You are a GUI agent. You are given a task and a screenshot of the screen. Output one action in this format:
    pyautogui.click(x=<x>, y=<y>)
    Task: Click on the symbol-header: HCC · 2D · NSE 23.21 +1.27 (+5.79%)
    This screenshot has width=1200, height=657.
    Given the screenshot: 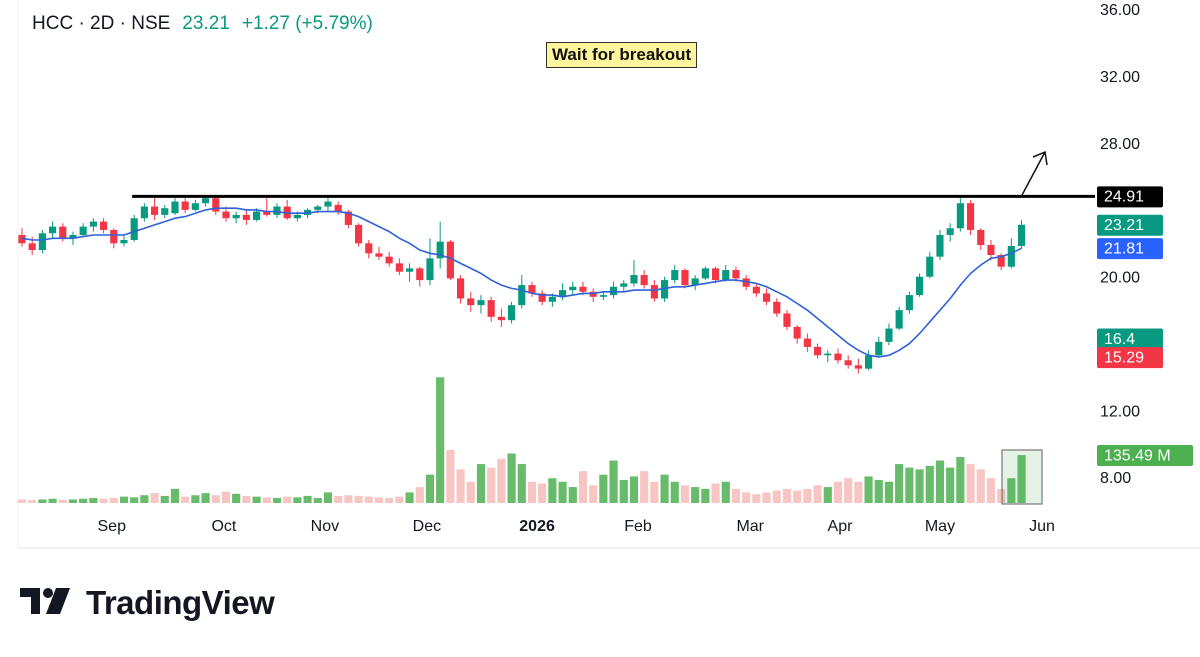 What is the action you would take?
    pyautogui.click(x=202, y=24)
    